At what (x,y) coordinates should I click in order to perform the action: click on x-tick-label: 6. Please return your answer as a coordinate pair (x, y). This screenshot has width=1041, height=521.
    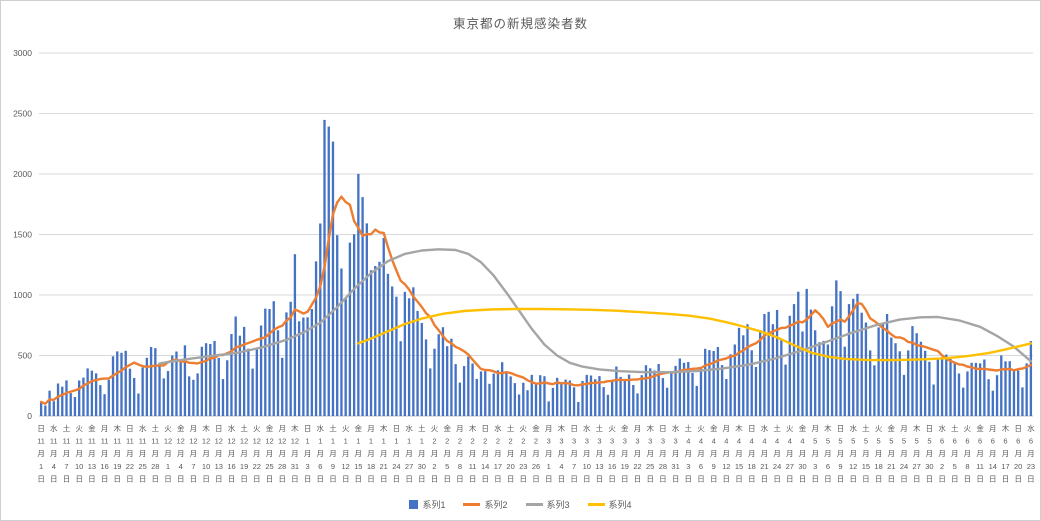
    Looking at the image, I should click on (701, 466).